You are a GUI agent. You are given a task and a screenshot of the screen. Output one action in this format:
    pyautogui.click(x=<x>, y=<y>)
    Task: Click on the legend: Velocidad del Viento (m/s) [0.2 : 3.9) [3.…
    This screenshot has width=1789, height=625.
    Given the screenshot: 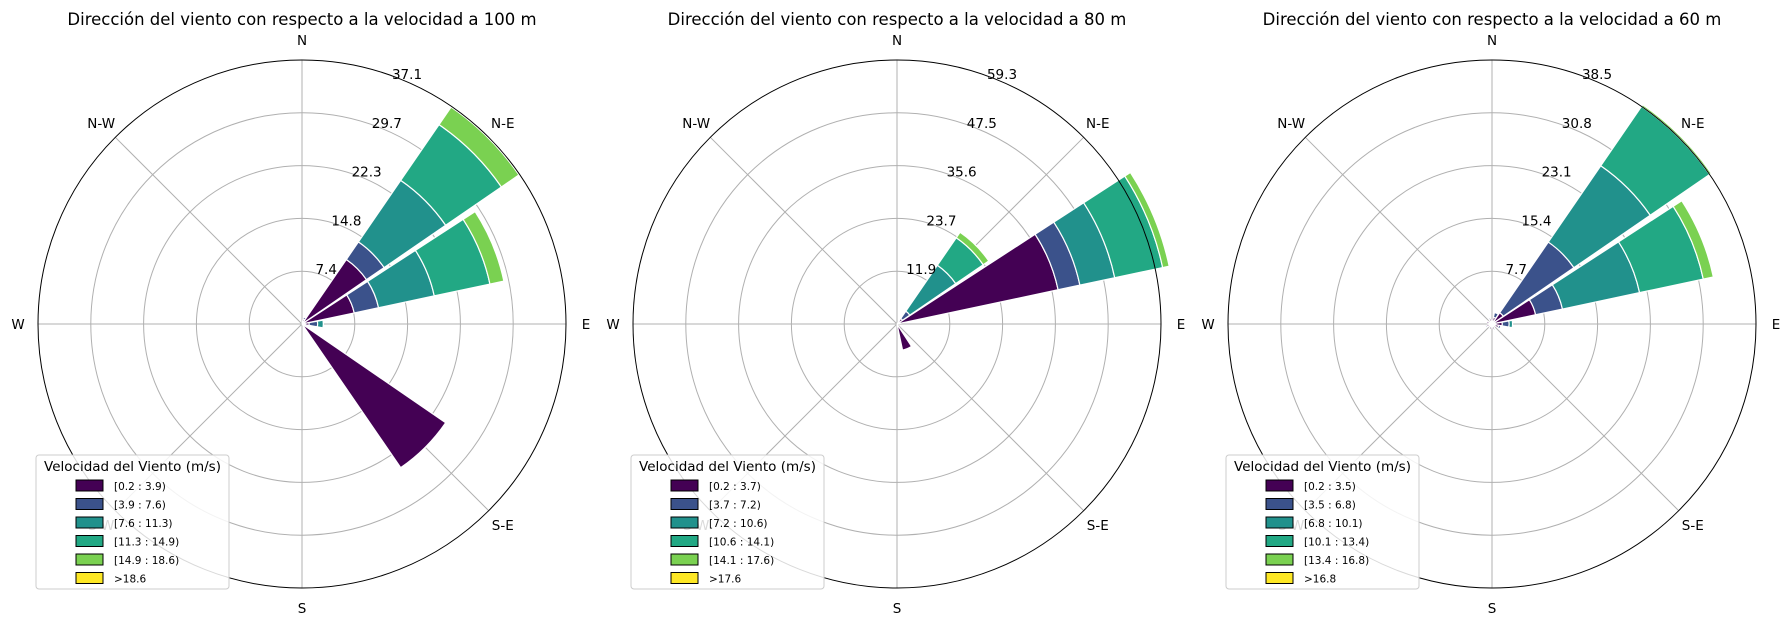 What is the action you would take?
    pyautogui.click(x=132, y=522)
    